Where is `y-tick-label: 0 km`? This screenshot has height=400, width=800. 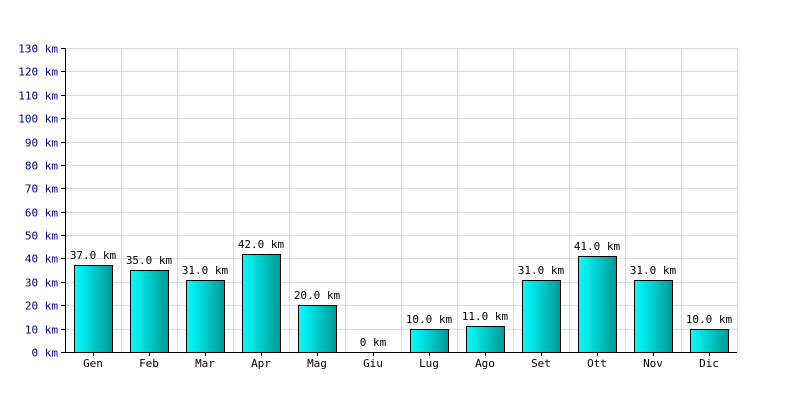
y-tick-label: 0 km is located at coordinates (45, 353).